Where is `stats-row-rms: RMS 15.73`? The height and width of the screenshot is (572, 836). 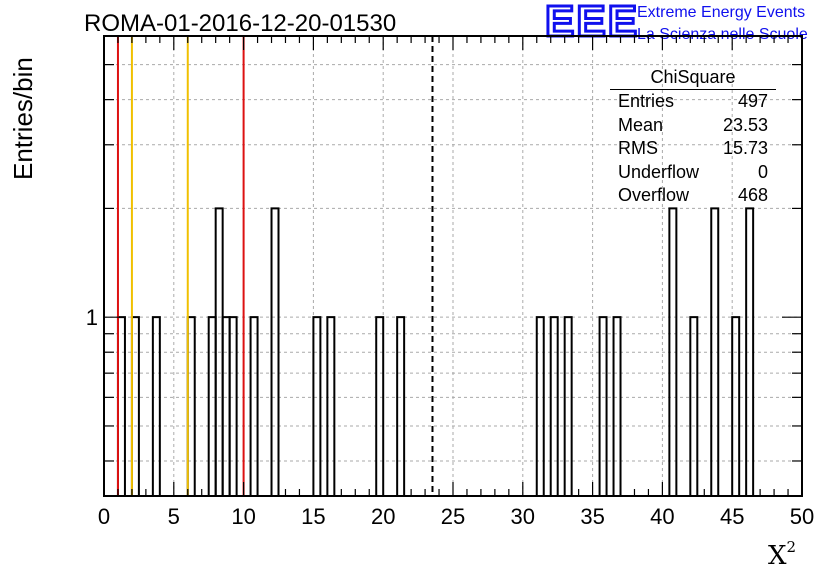 stats-row-rms: RMS 15.73 is located at coordinates (693, 149).